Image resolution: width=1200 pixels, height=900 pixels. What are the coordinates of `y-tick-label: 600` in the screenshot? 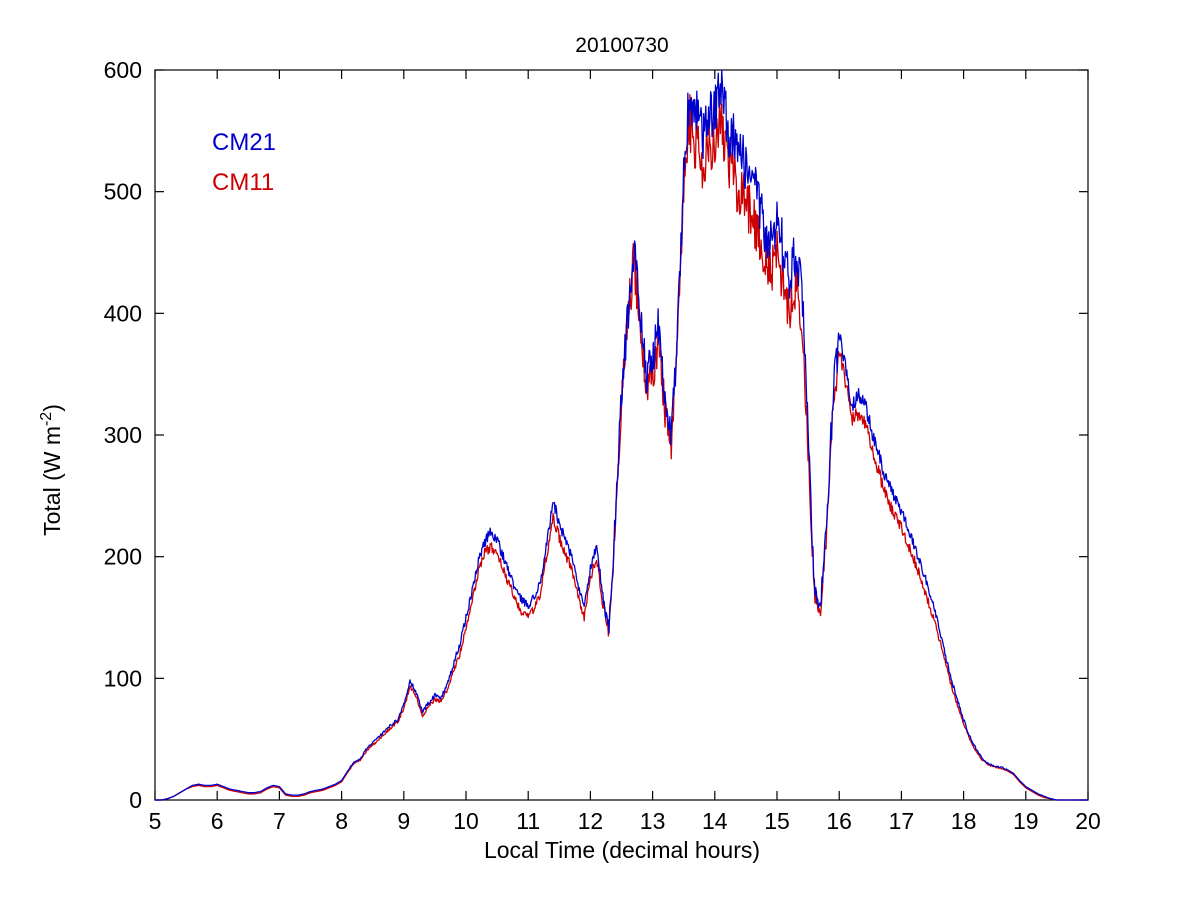 It's located at (123, 70).